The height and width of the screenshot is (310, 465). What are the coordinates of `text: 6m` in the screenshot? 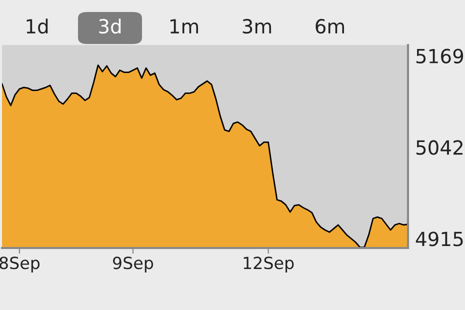 It's located at (330, 26).